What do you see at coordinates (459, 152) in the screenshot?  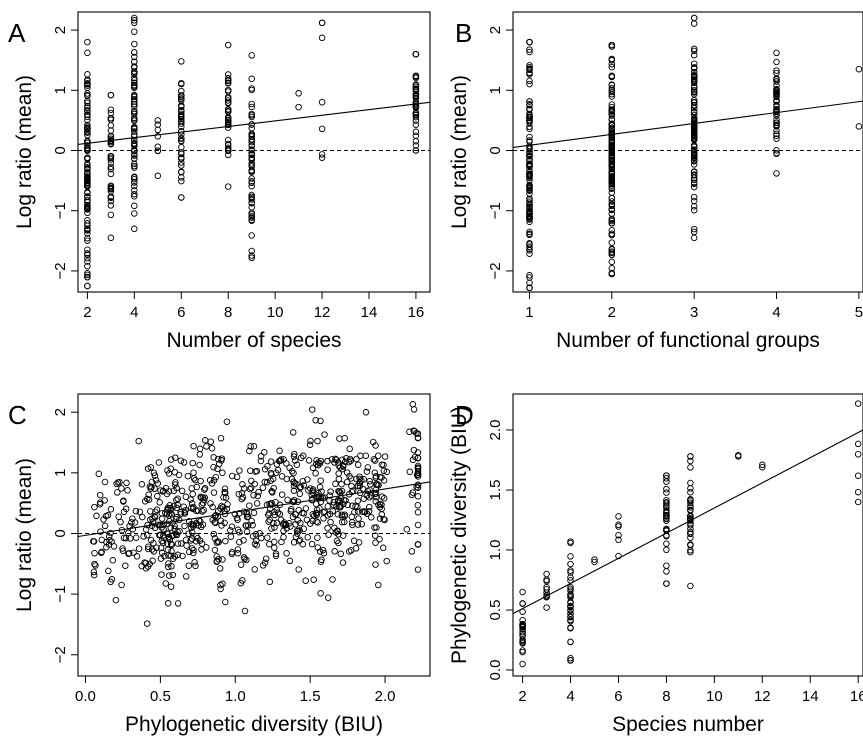 I see `y-axis-title: Log ratio (mean)` at bounding box center [459, 152].